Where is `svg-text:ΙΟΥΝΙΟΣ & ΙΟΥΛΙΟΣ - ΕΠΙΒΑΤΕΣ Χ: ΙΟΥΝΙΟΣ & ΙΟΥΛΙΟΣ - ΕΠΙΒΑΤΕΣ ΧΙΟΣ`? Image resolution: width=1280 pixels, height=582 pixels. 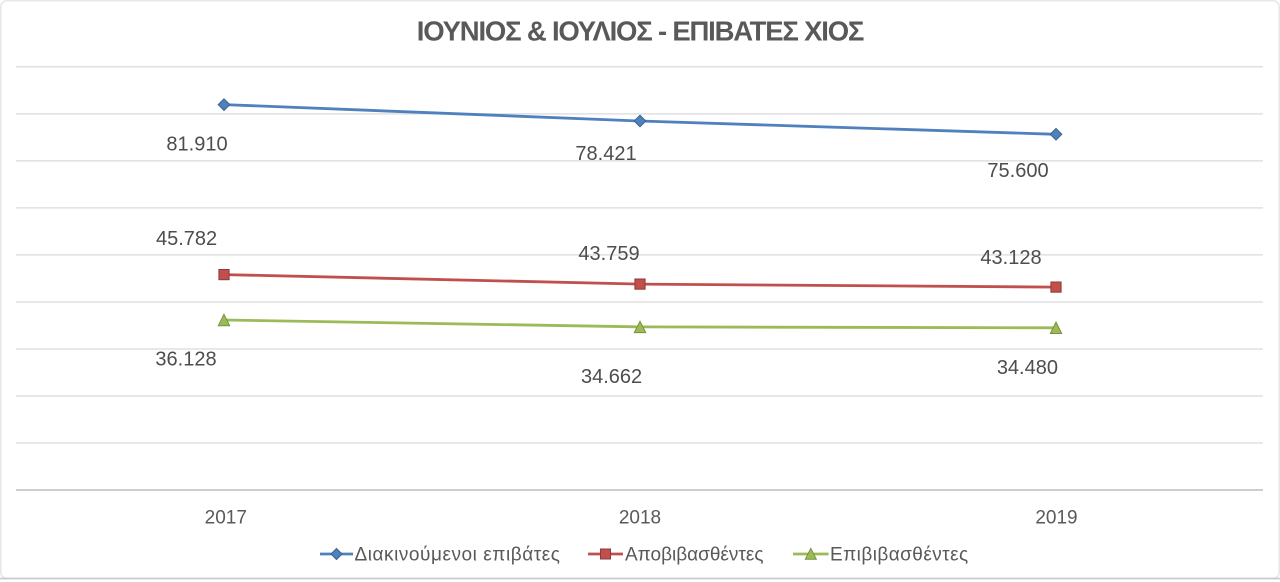 svg-text:ΙΟΥΝΙΟΣ & ΙΟΥΛΙΟΣ - ΕΠΙΒΑΤΕΣ Χ: ΙΟΥΝΙΟΣ & ΙΟΥΛΙΟΣ - ΕΠΙΒΑΤΕΣ ΧΙΟΣ is located at coordinates (640, 31).